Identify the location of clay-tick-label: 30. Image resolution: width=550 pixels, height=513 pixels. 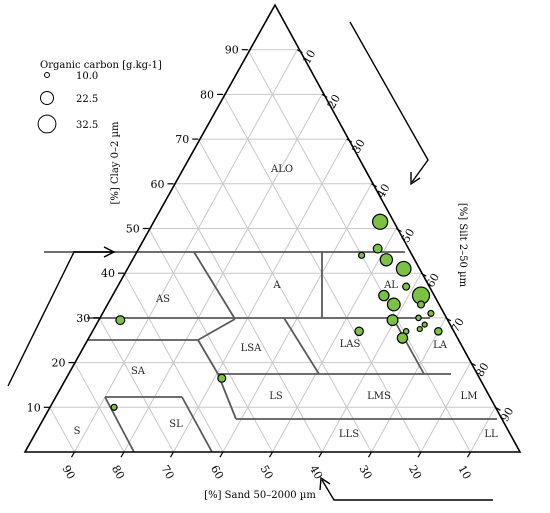
(83, 318).